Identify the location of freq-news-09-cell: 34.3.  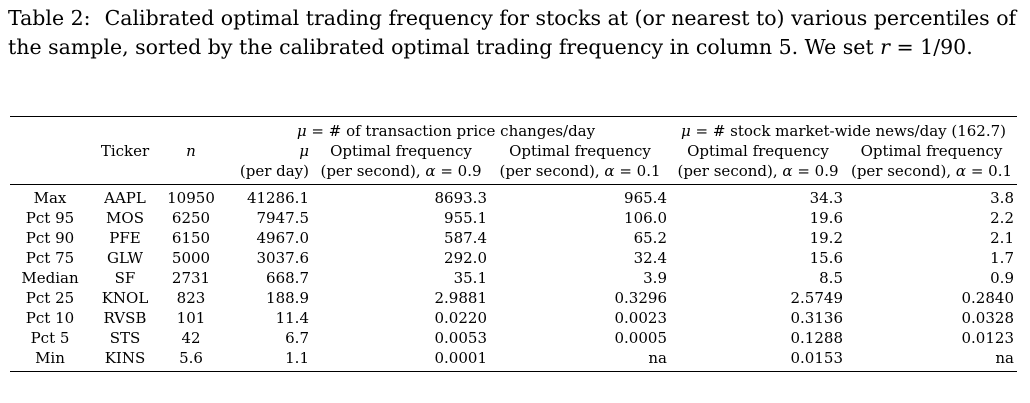
(826, 198).